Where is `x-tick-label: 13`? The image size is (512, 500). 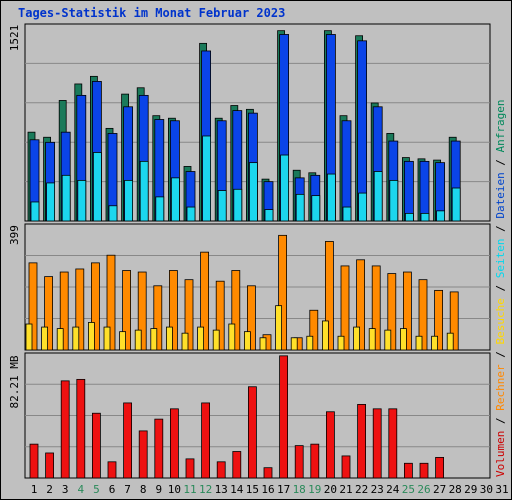 x-tick-label: 13 is located at coordinates (221, 489).